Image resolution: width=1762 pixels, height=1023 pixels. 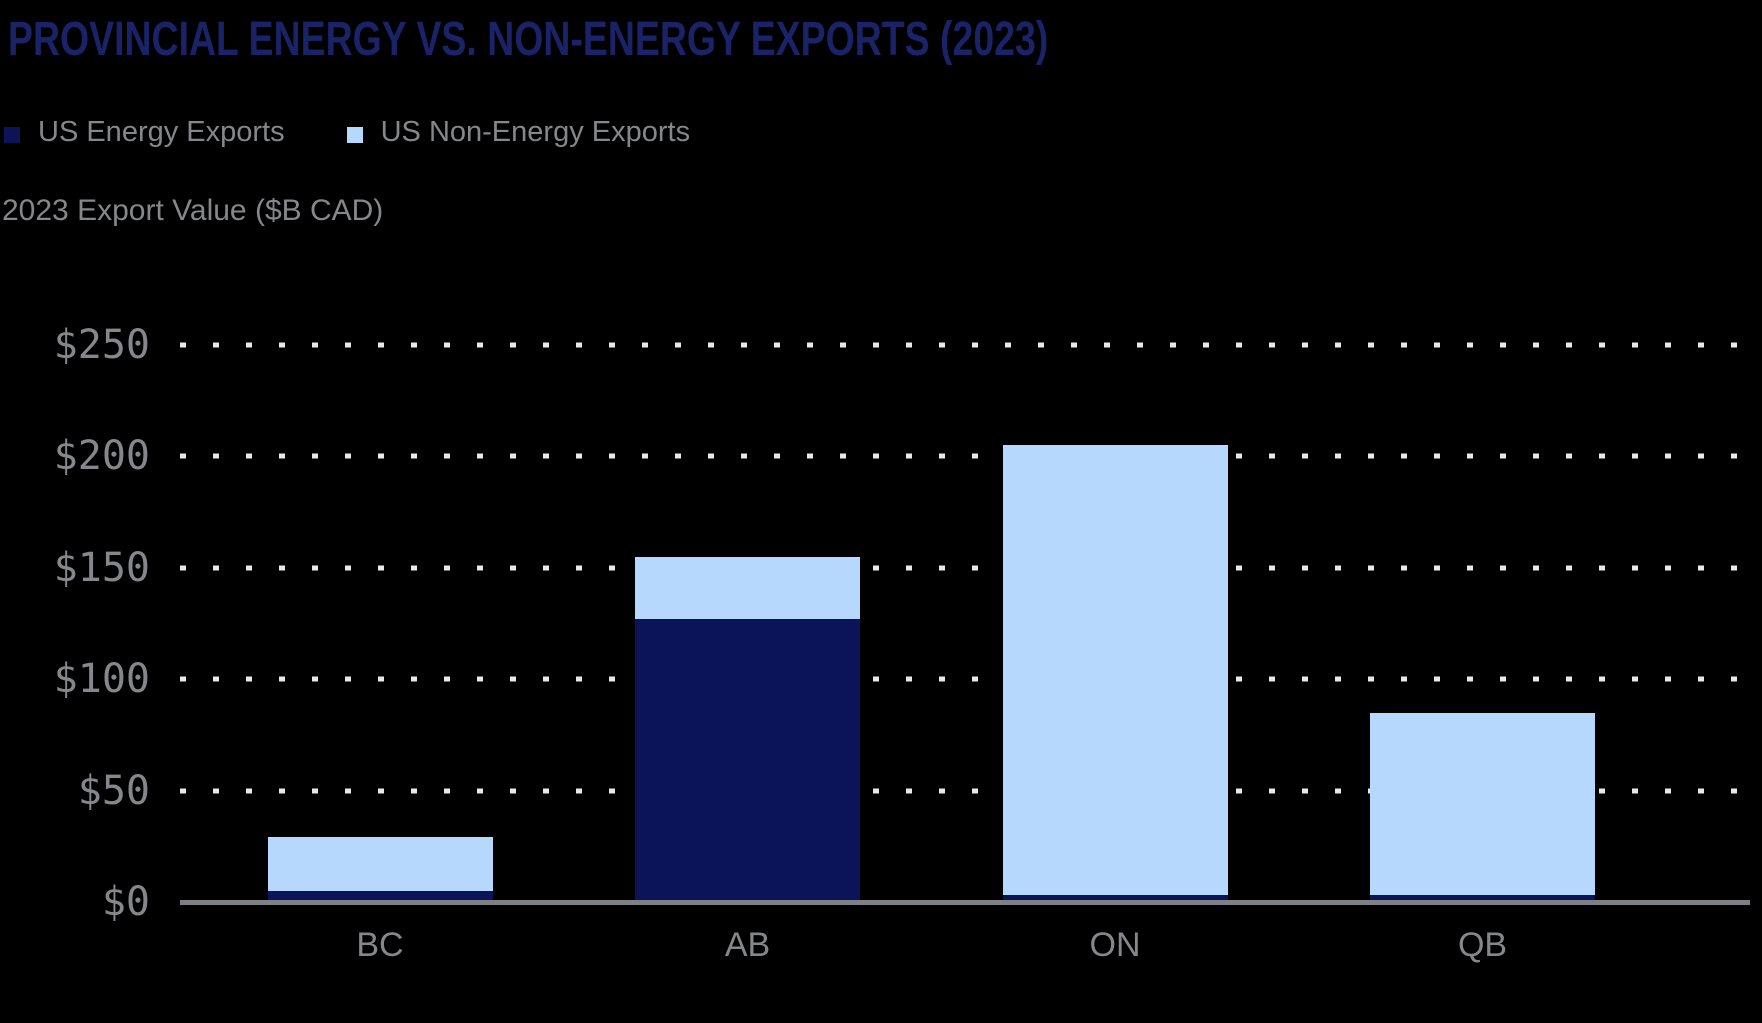 What do you see at coordinates (380, 896) in the screenshot?
I see `bar-bc-energy` at bounding box center [380, 896].